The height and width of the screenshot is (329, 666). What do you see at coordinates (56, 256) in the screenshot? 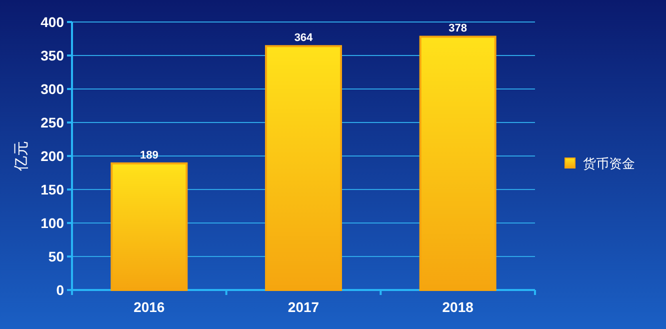
I see `y-tick-label: 50` at bounding box center [56, 256].